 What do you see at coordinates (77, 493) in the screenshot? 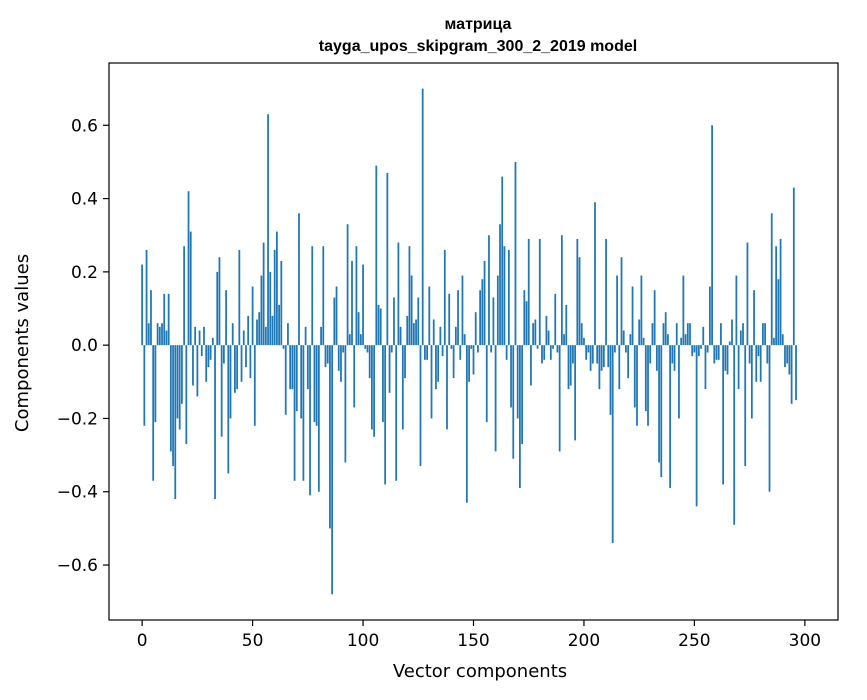
I see `y-tick-label: −0.4` at bounding box center [77, 493].